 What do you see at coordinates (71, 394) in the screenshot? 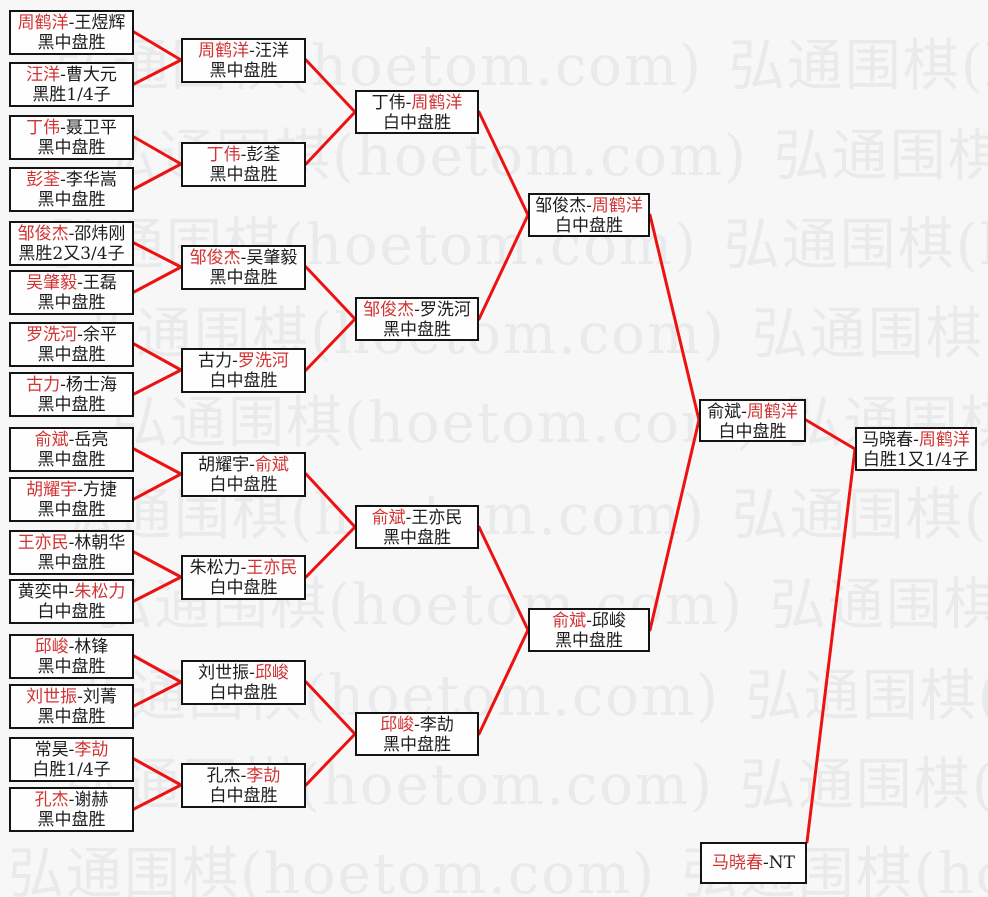
I see `match-box-r1-8: 古力-杨士海 黑中盘胜` at bounding box center [71, 394].